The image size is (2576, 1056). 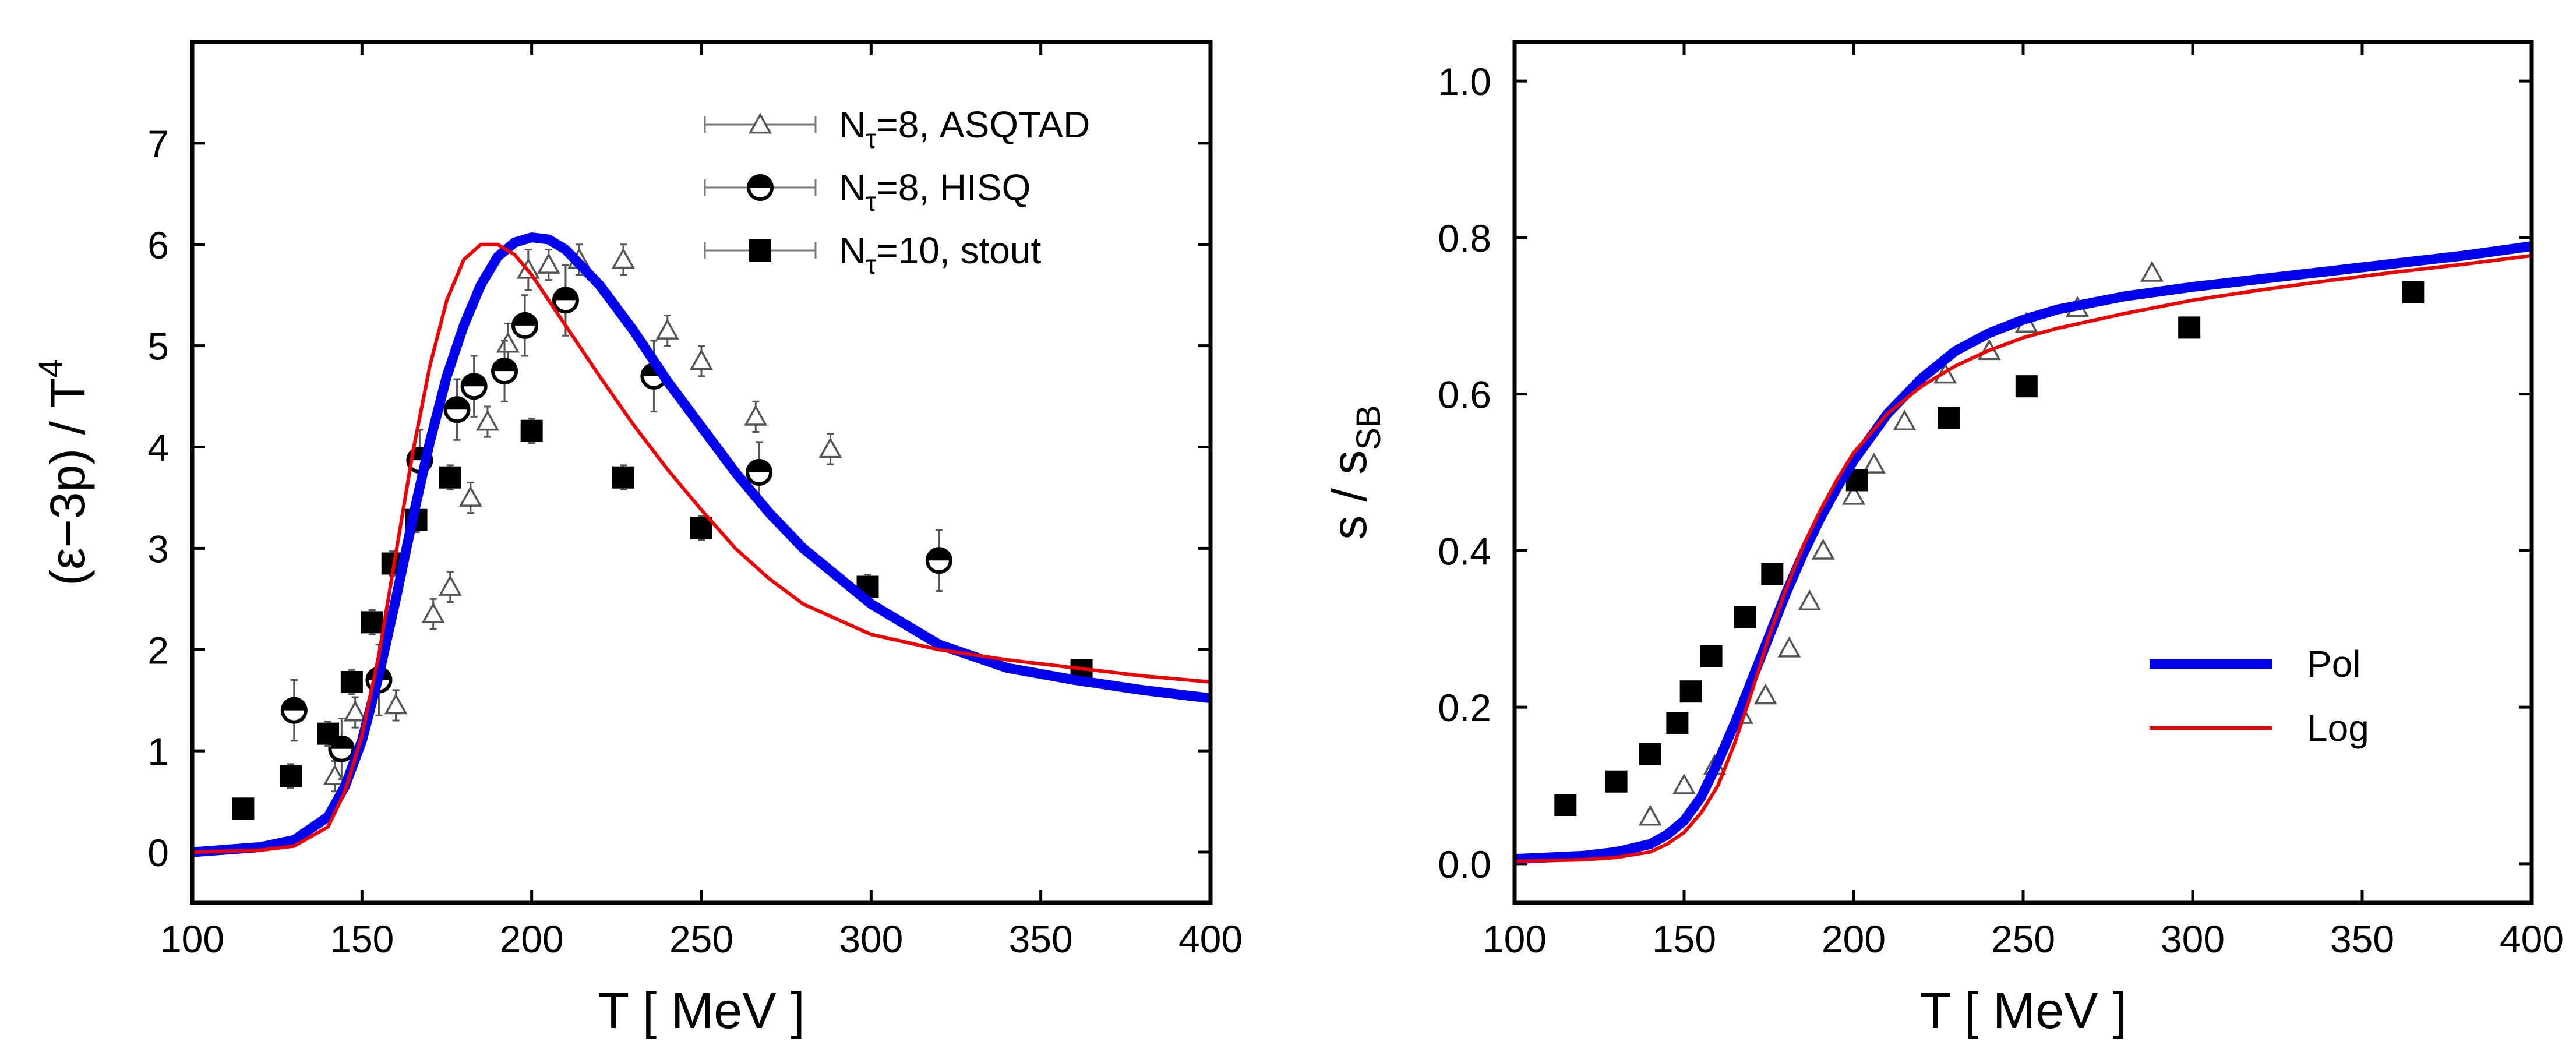 What do you see at coordinates (158, 650) in the screenshot?
I see `y-tick-label: 2` at bounding box center [158, 650].